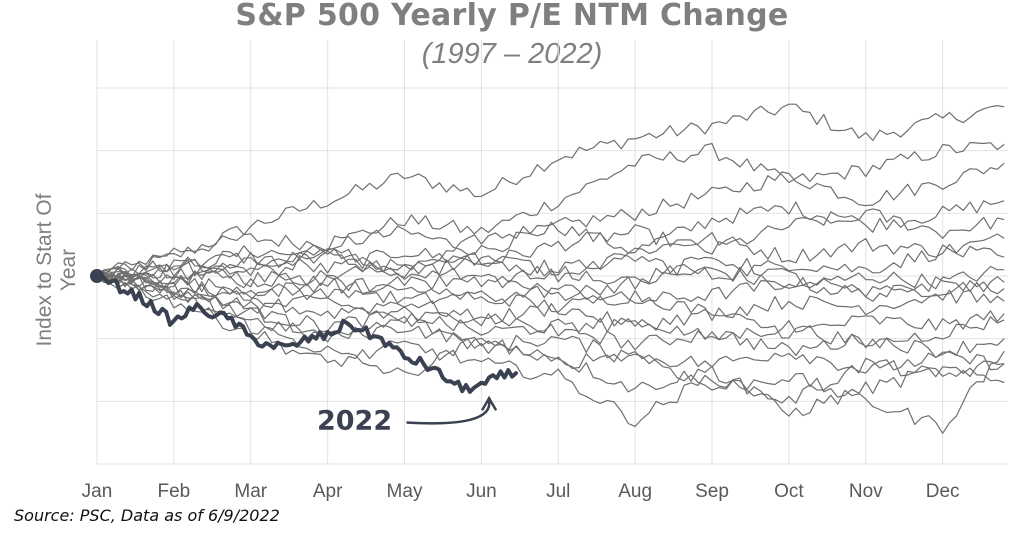  Describe the element at coordinates (147, 515) in the screenshot. I see `source-note: Source: PSC, Data as of 6/9/2022` at that location.